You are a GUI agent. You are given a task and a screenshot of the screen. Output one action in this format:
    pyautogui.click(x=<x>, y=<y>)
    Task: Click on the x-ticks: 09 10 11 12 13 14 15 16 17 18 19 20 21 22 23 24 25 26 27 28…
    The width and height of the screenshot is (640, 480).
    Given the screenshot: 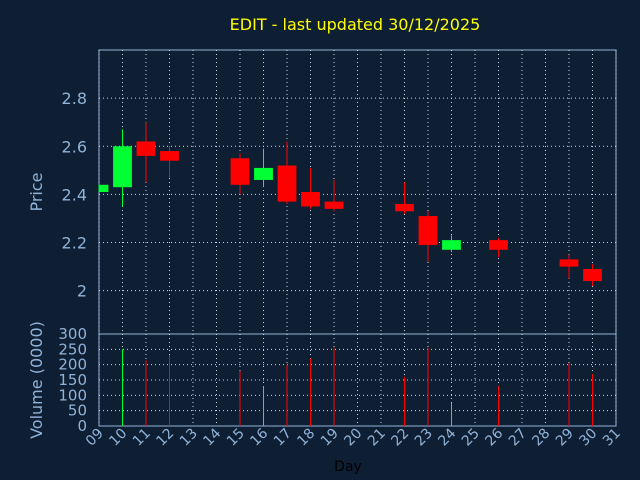 What is the action you would take?
    pyautogui.click(x=353, y=437)
    